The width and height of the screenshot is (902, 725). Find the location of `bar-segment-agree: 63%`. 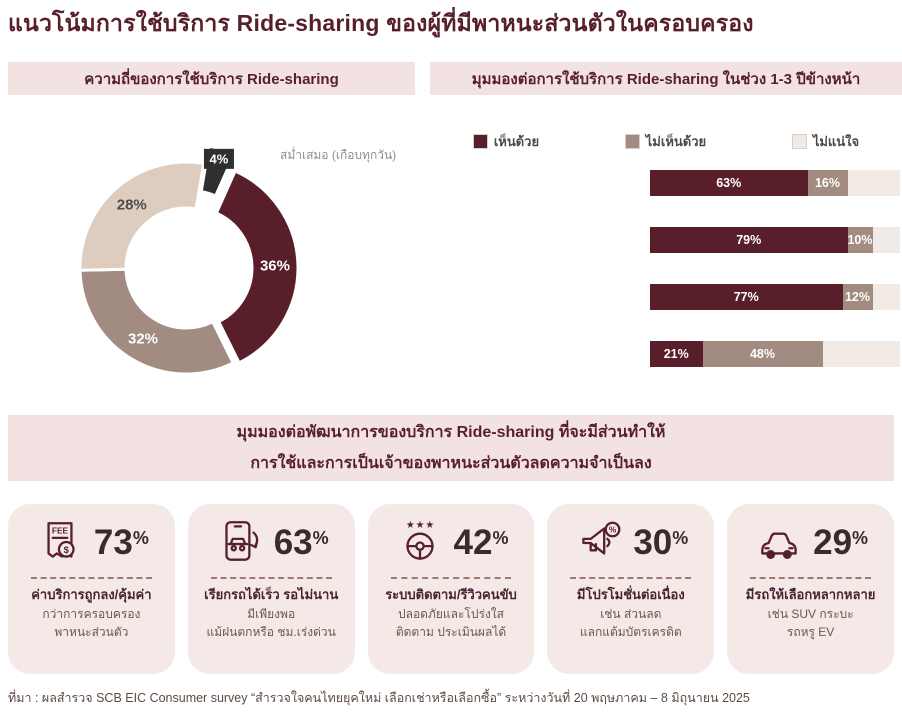

bar-segment-agree: 63% is located at coordinates (729, 183).